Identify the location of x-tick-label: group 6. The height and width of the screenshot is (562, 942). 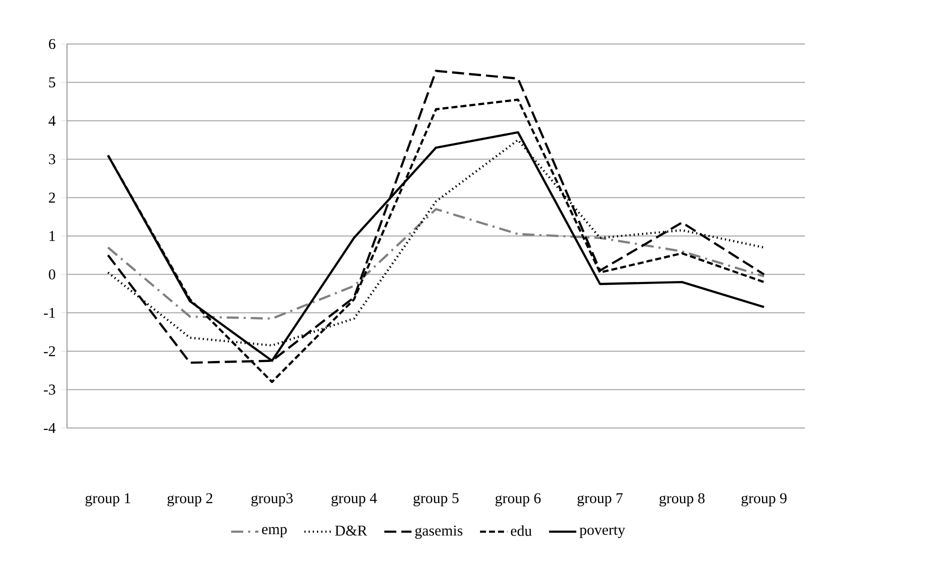
(518, 499).